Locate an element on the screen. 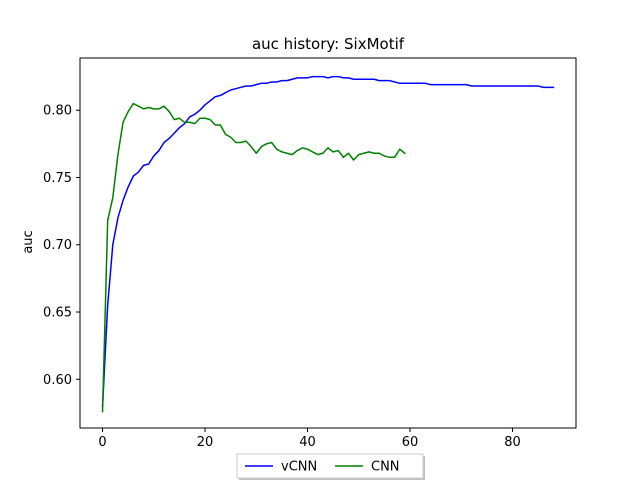 The height and width of the screenshot is (480, 640). y-tick-label: 0.80 is located at coordinates (57, 111).